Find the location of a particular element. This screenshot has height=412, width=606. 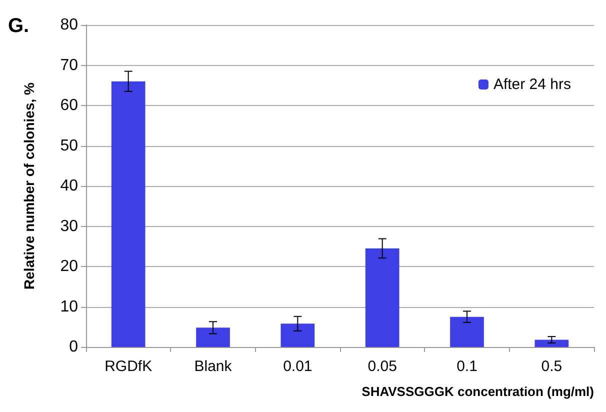

y-tick-label: 80 is located at coordinates (69, 25).